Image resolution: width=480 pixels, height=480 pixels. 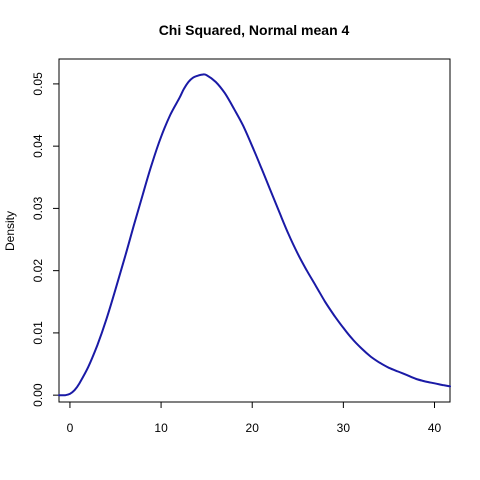 What do you see at coordinates (161, 428) in the screenshot?
I see `x-tick-label: 10` at bounding box center [161, 428].